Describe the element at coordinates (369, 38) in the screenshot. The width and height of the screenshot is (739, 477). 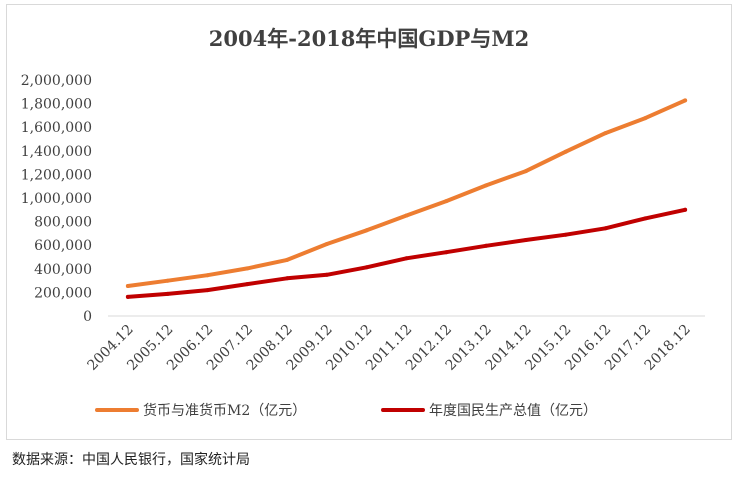
I see `chart-title: 2004年-2018年中国GDP与M2` at that location.